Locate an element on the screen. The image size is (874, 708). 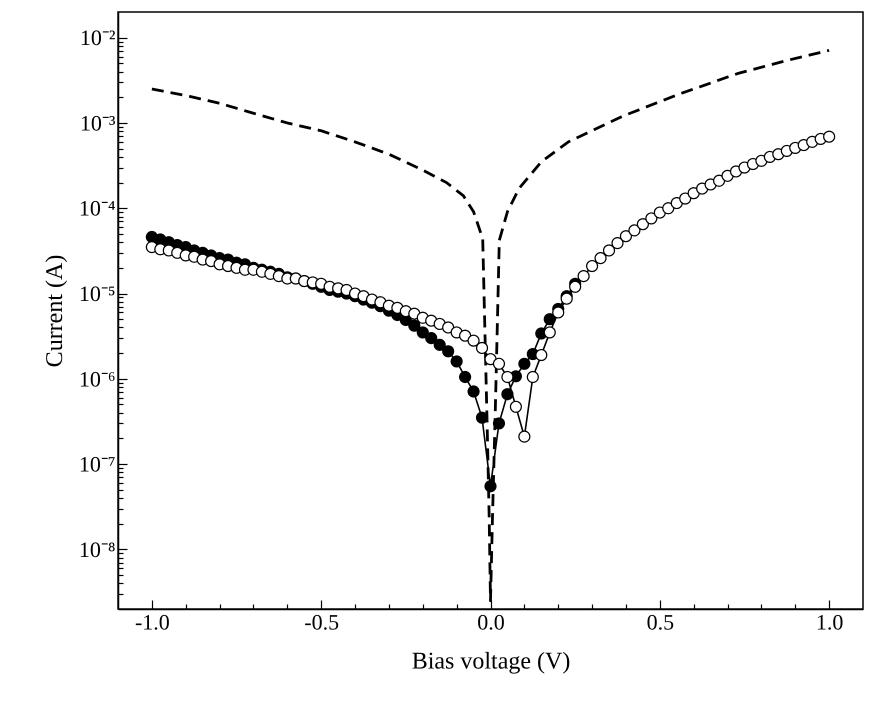
y-tick-label: 10⁻⁷ is located at coordinates (97, 464).